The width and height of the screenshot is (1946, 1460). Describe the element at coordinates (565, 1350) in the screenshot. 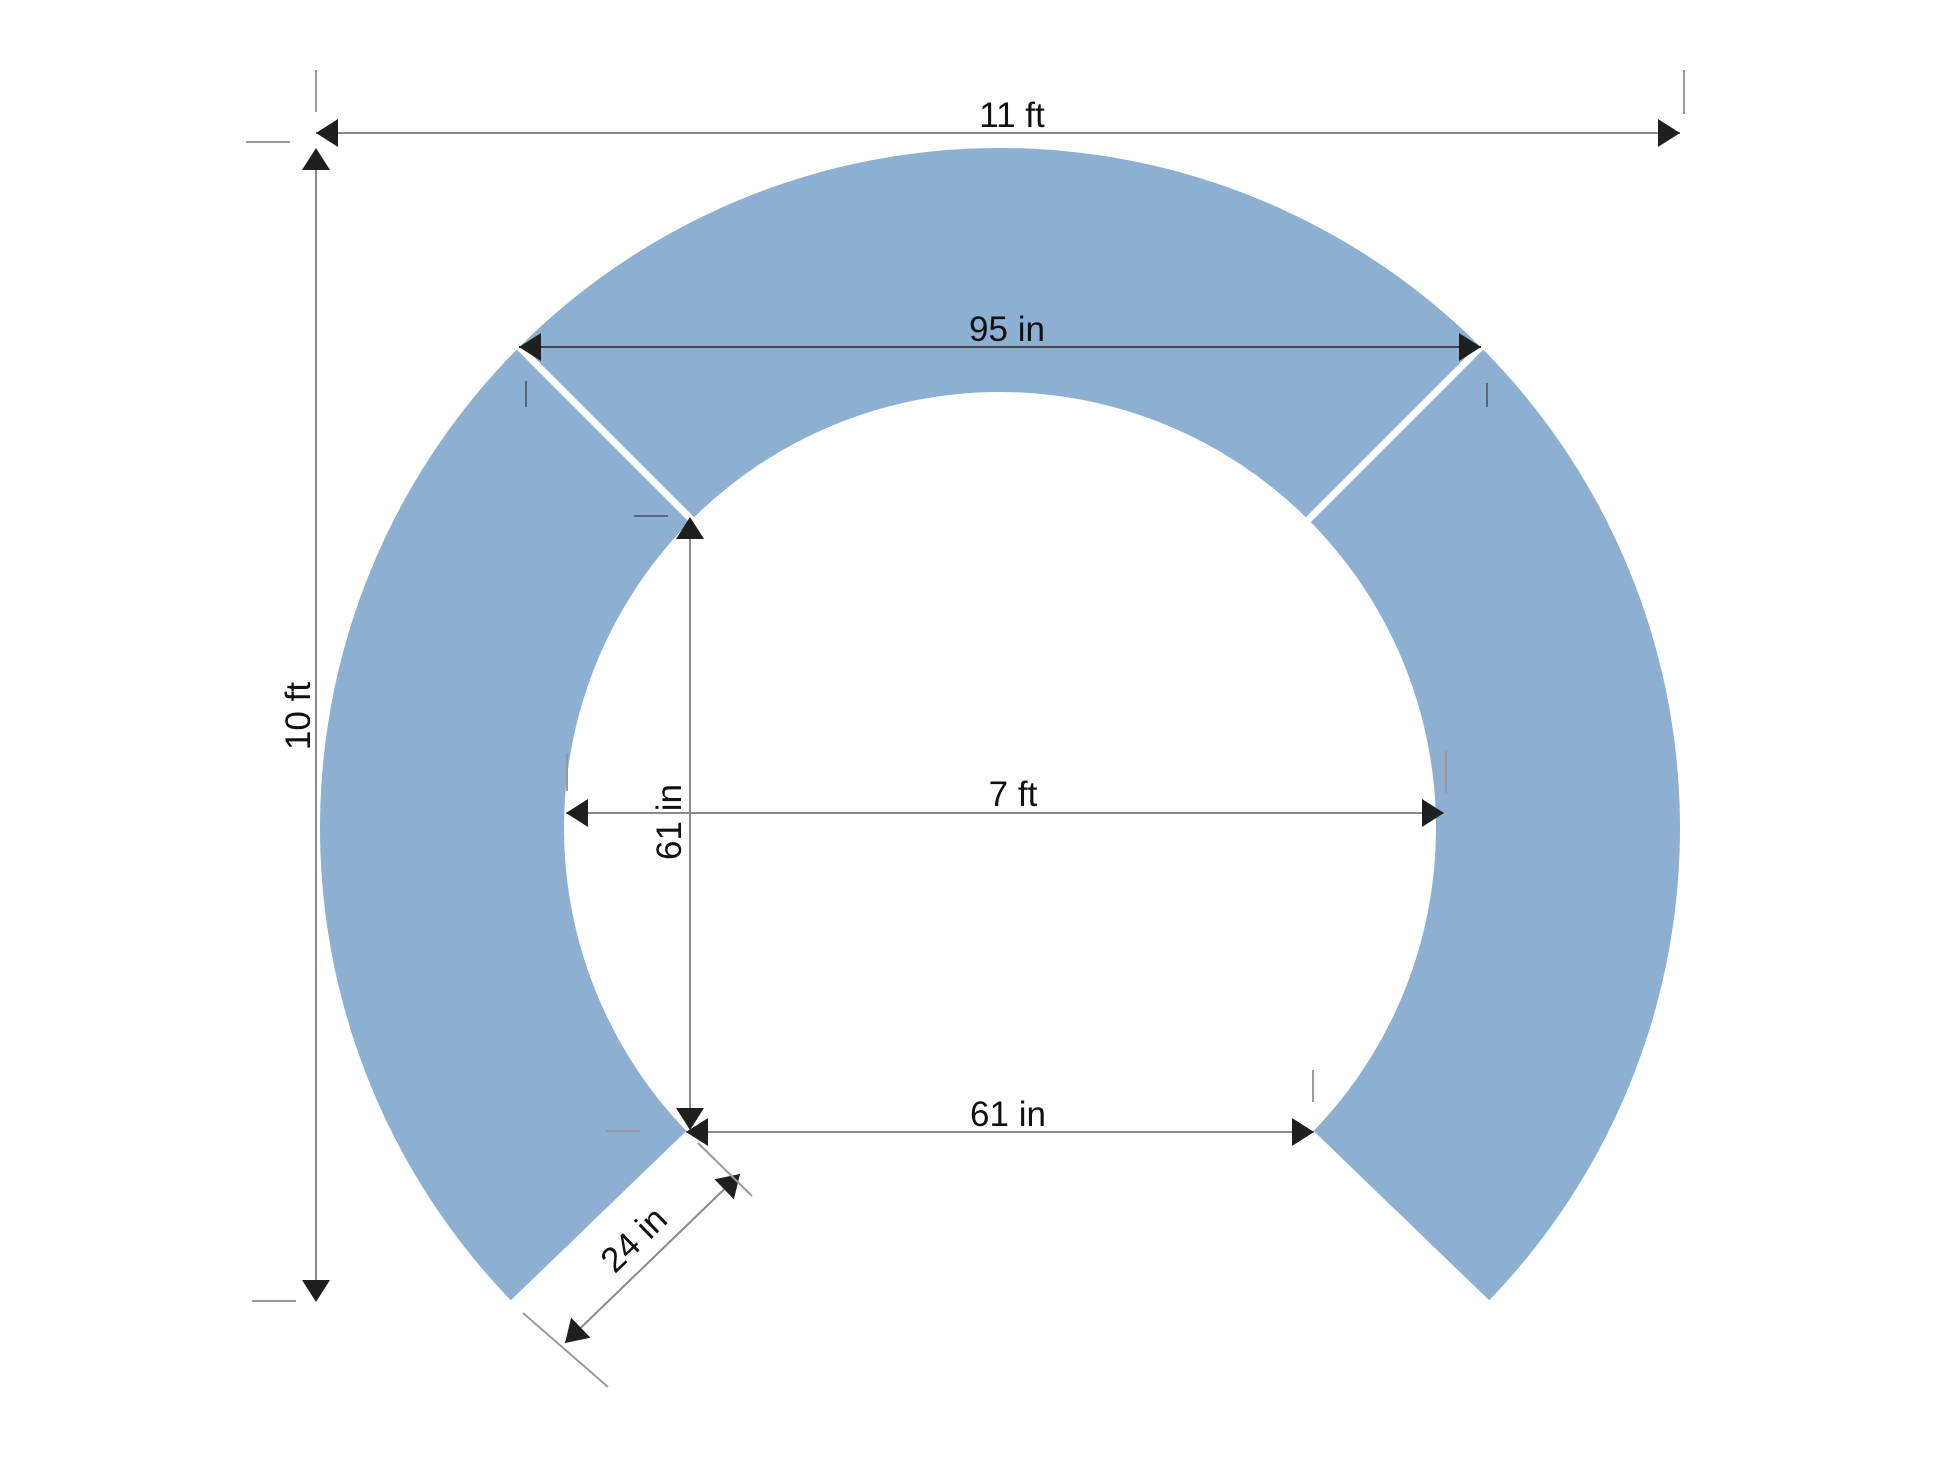

I see `dim-ring-thickness-ext-outer` at that location.